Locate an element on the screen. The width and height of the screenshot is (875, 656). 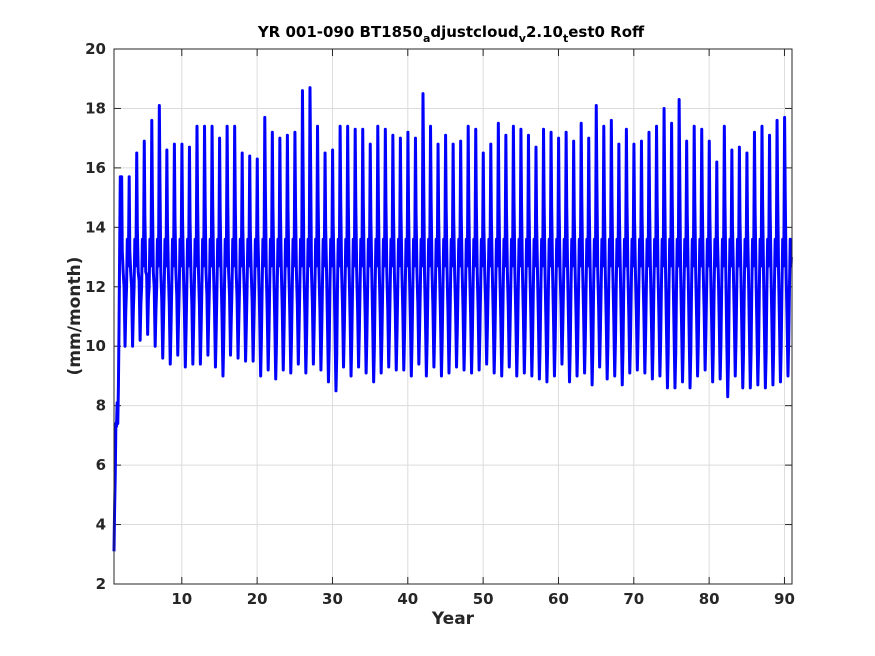
y-tick-label: 2 is located at coordinates (101, 584).